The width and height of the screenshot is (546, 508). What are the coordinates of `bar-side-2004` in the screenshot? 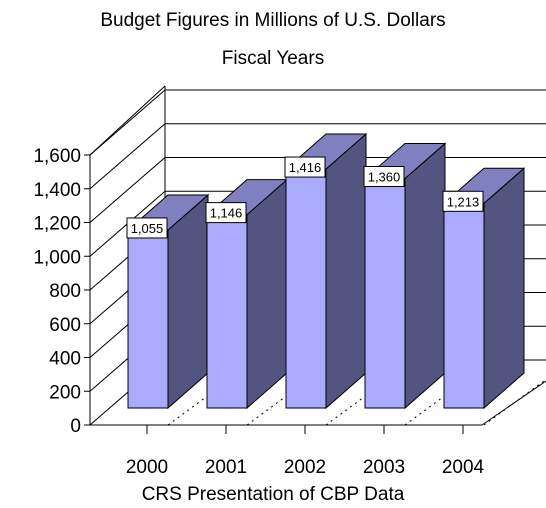 It's located at (504, 288).